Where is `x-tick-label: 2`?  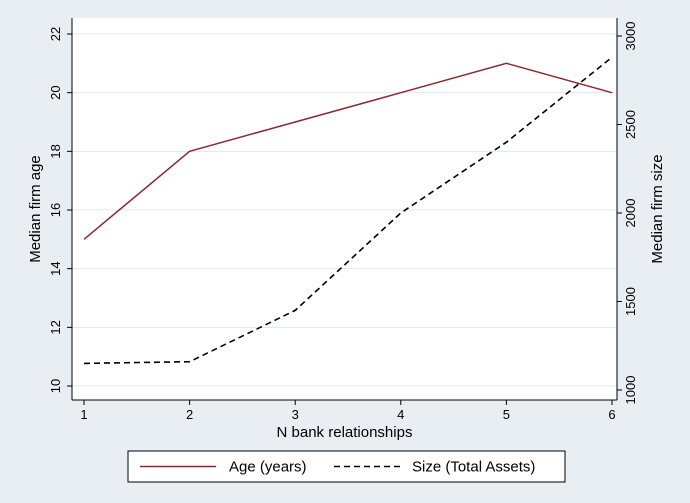
x-tick-label: 2 is located at coordinates (189, 414).